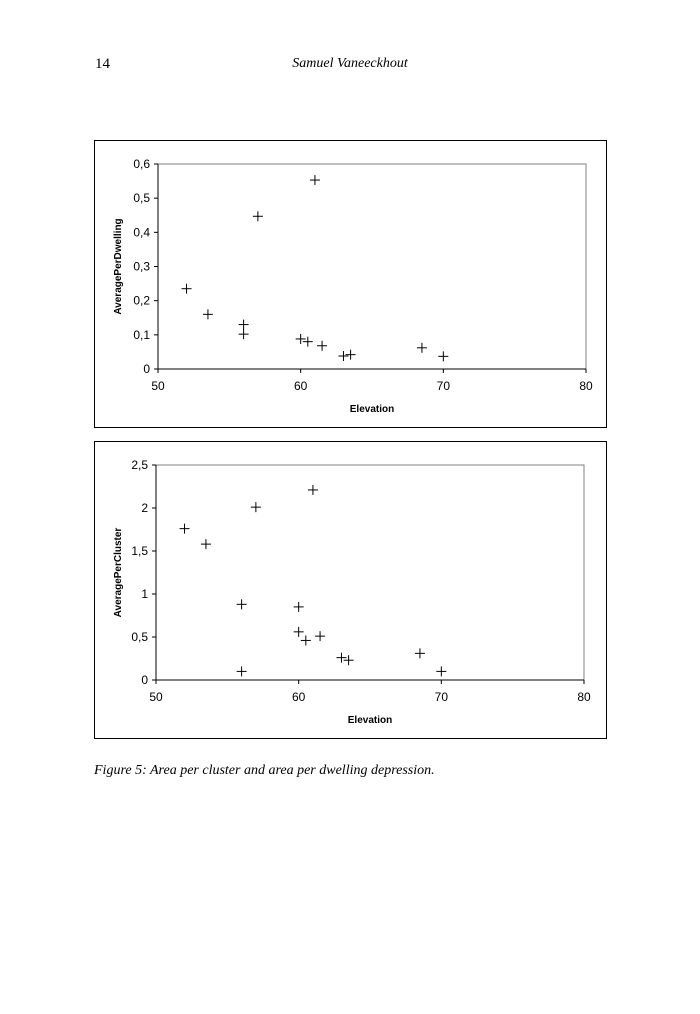 This screenshot has width=700, height=1014. What do you see at coordinates (144, 508) in the screenshot?
I see `y-tick-label: 2` at bounding box center [144, 508].